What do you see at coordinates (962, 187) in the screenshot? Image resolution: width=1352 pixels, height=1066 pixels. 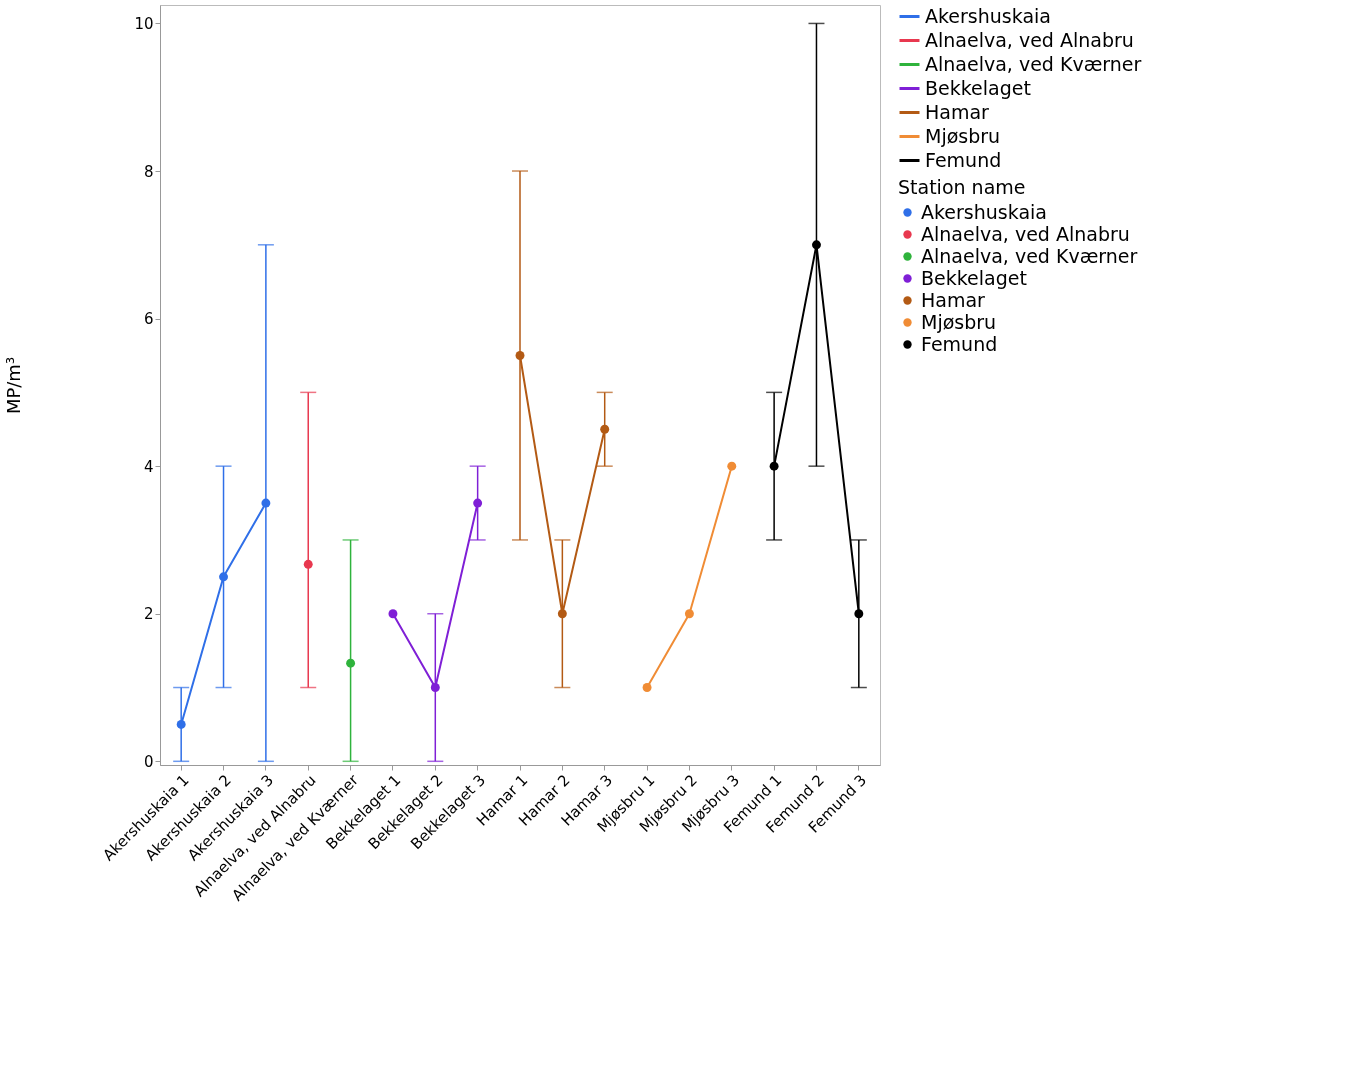 I see `legend-title: Station name` at bounding box center [962, 187].